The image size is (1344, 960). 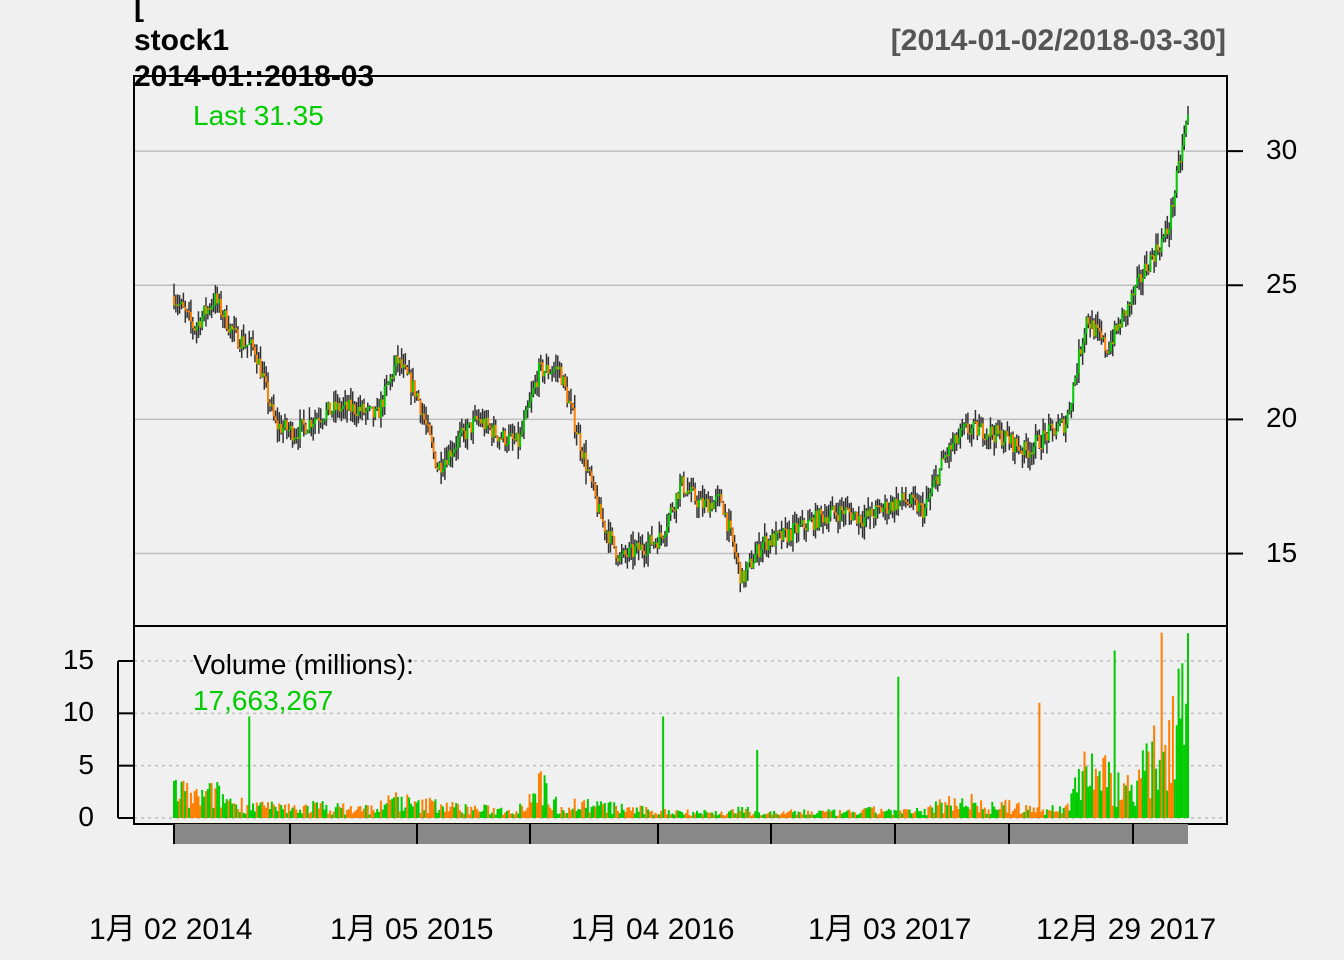 What do you see at coordinates (681, 834) in the screenshot?
I see `x-axis-band` at bounding box center [681, 834].